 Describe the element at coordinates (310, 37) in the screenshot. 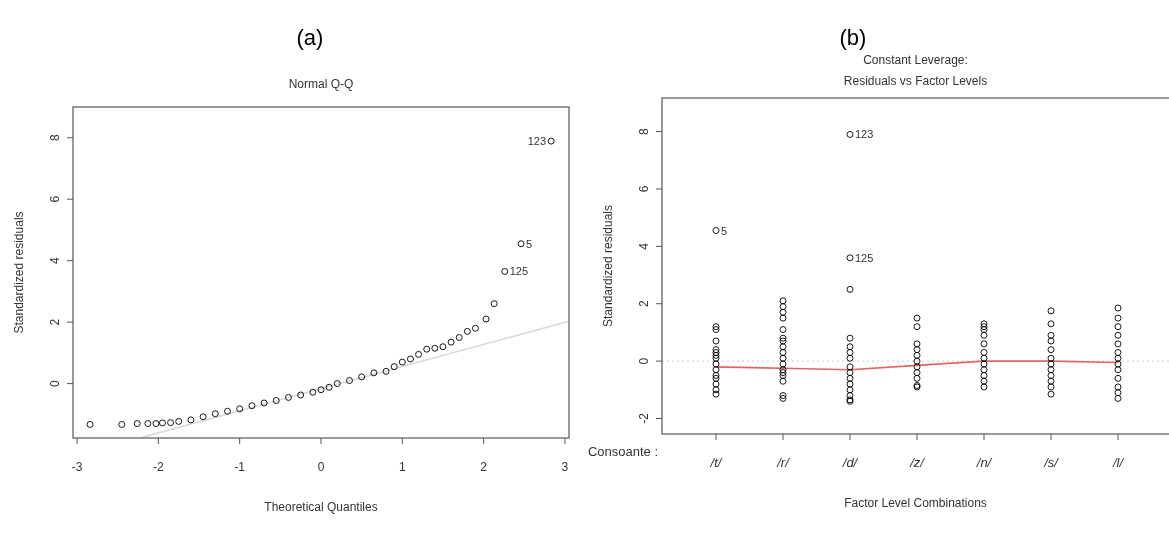

I see `text: (a)` at that location.